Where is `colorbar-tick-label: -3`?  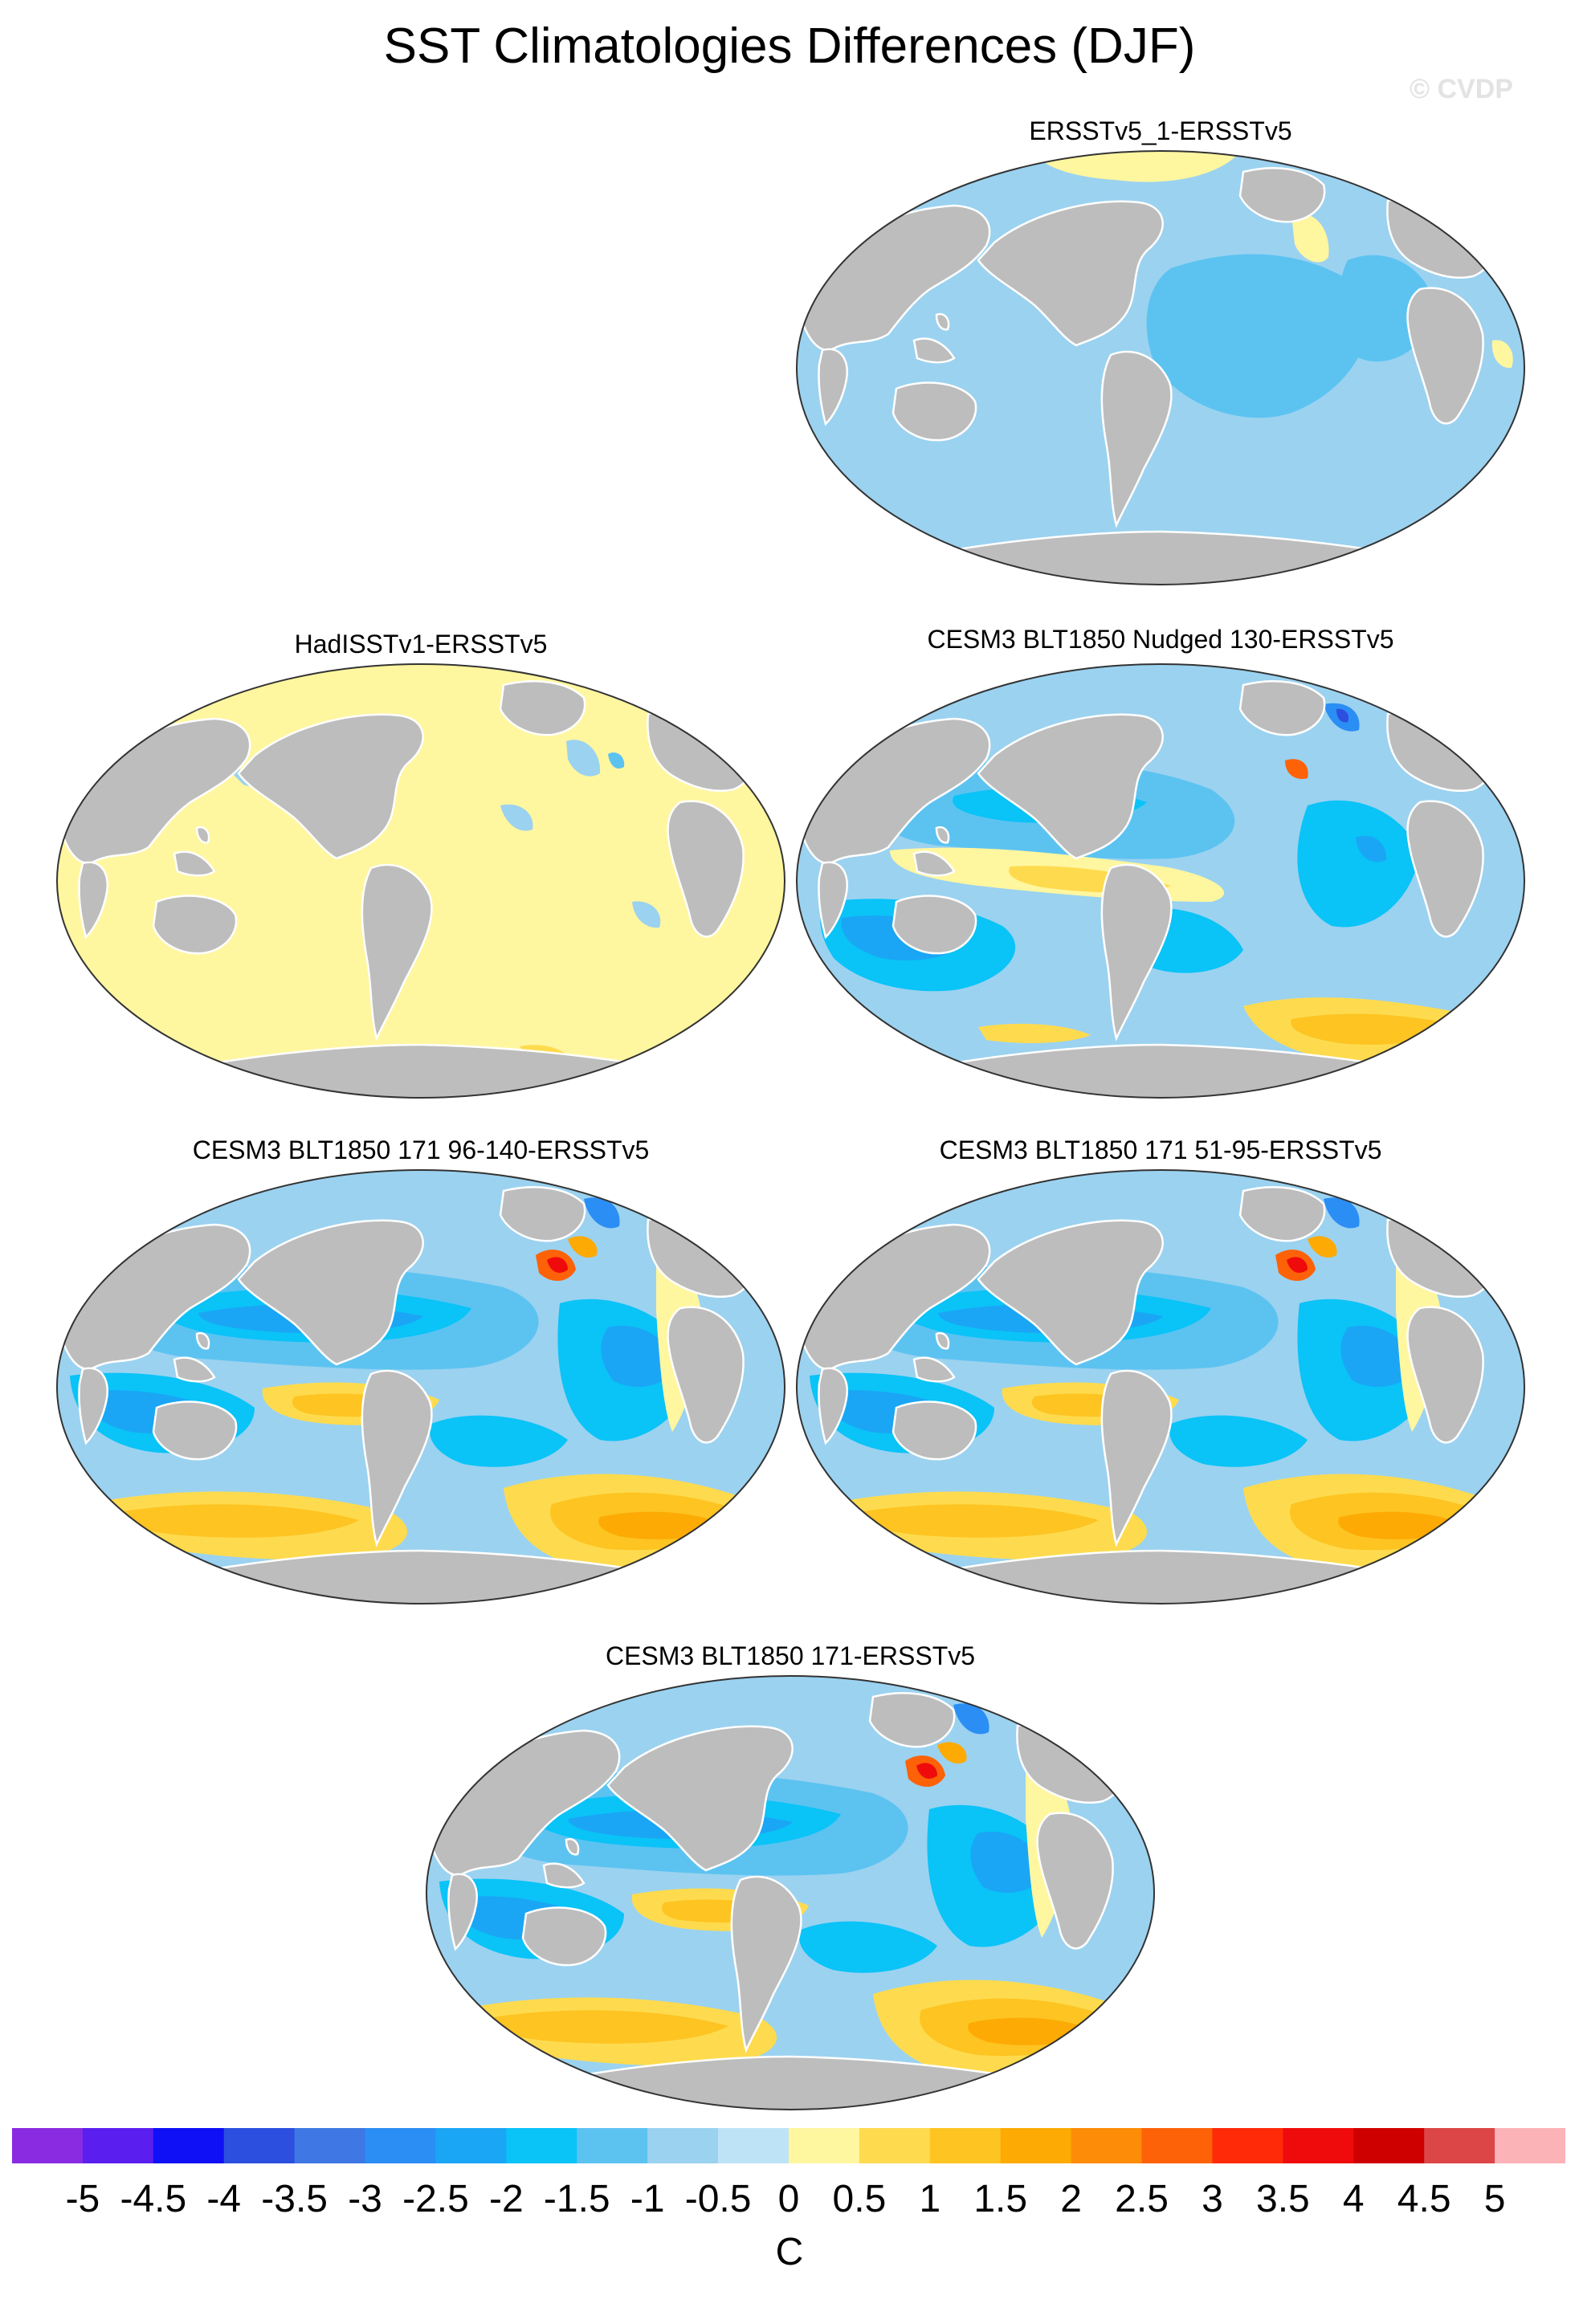
colorbar-tick-label: -3 is located at coordinates (365, 2199).